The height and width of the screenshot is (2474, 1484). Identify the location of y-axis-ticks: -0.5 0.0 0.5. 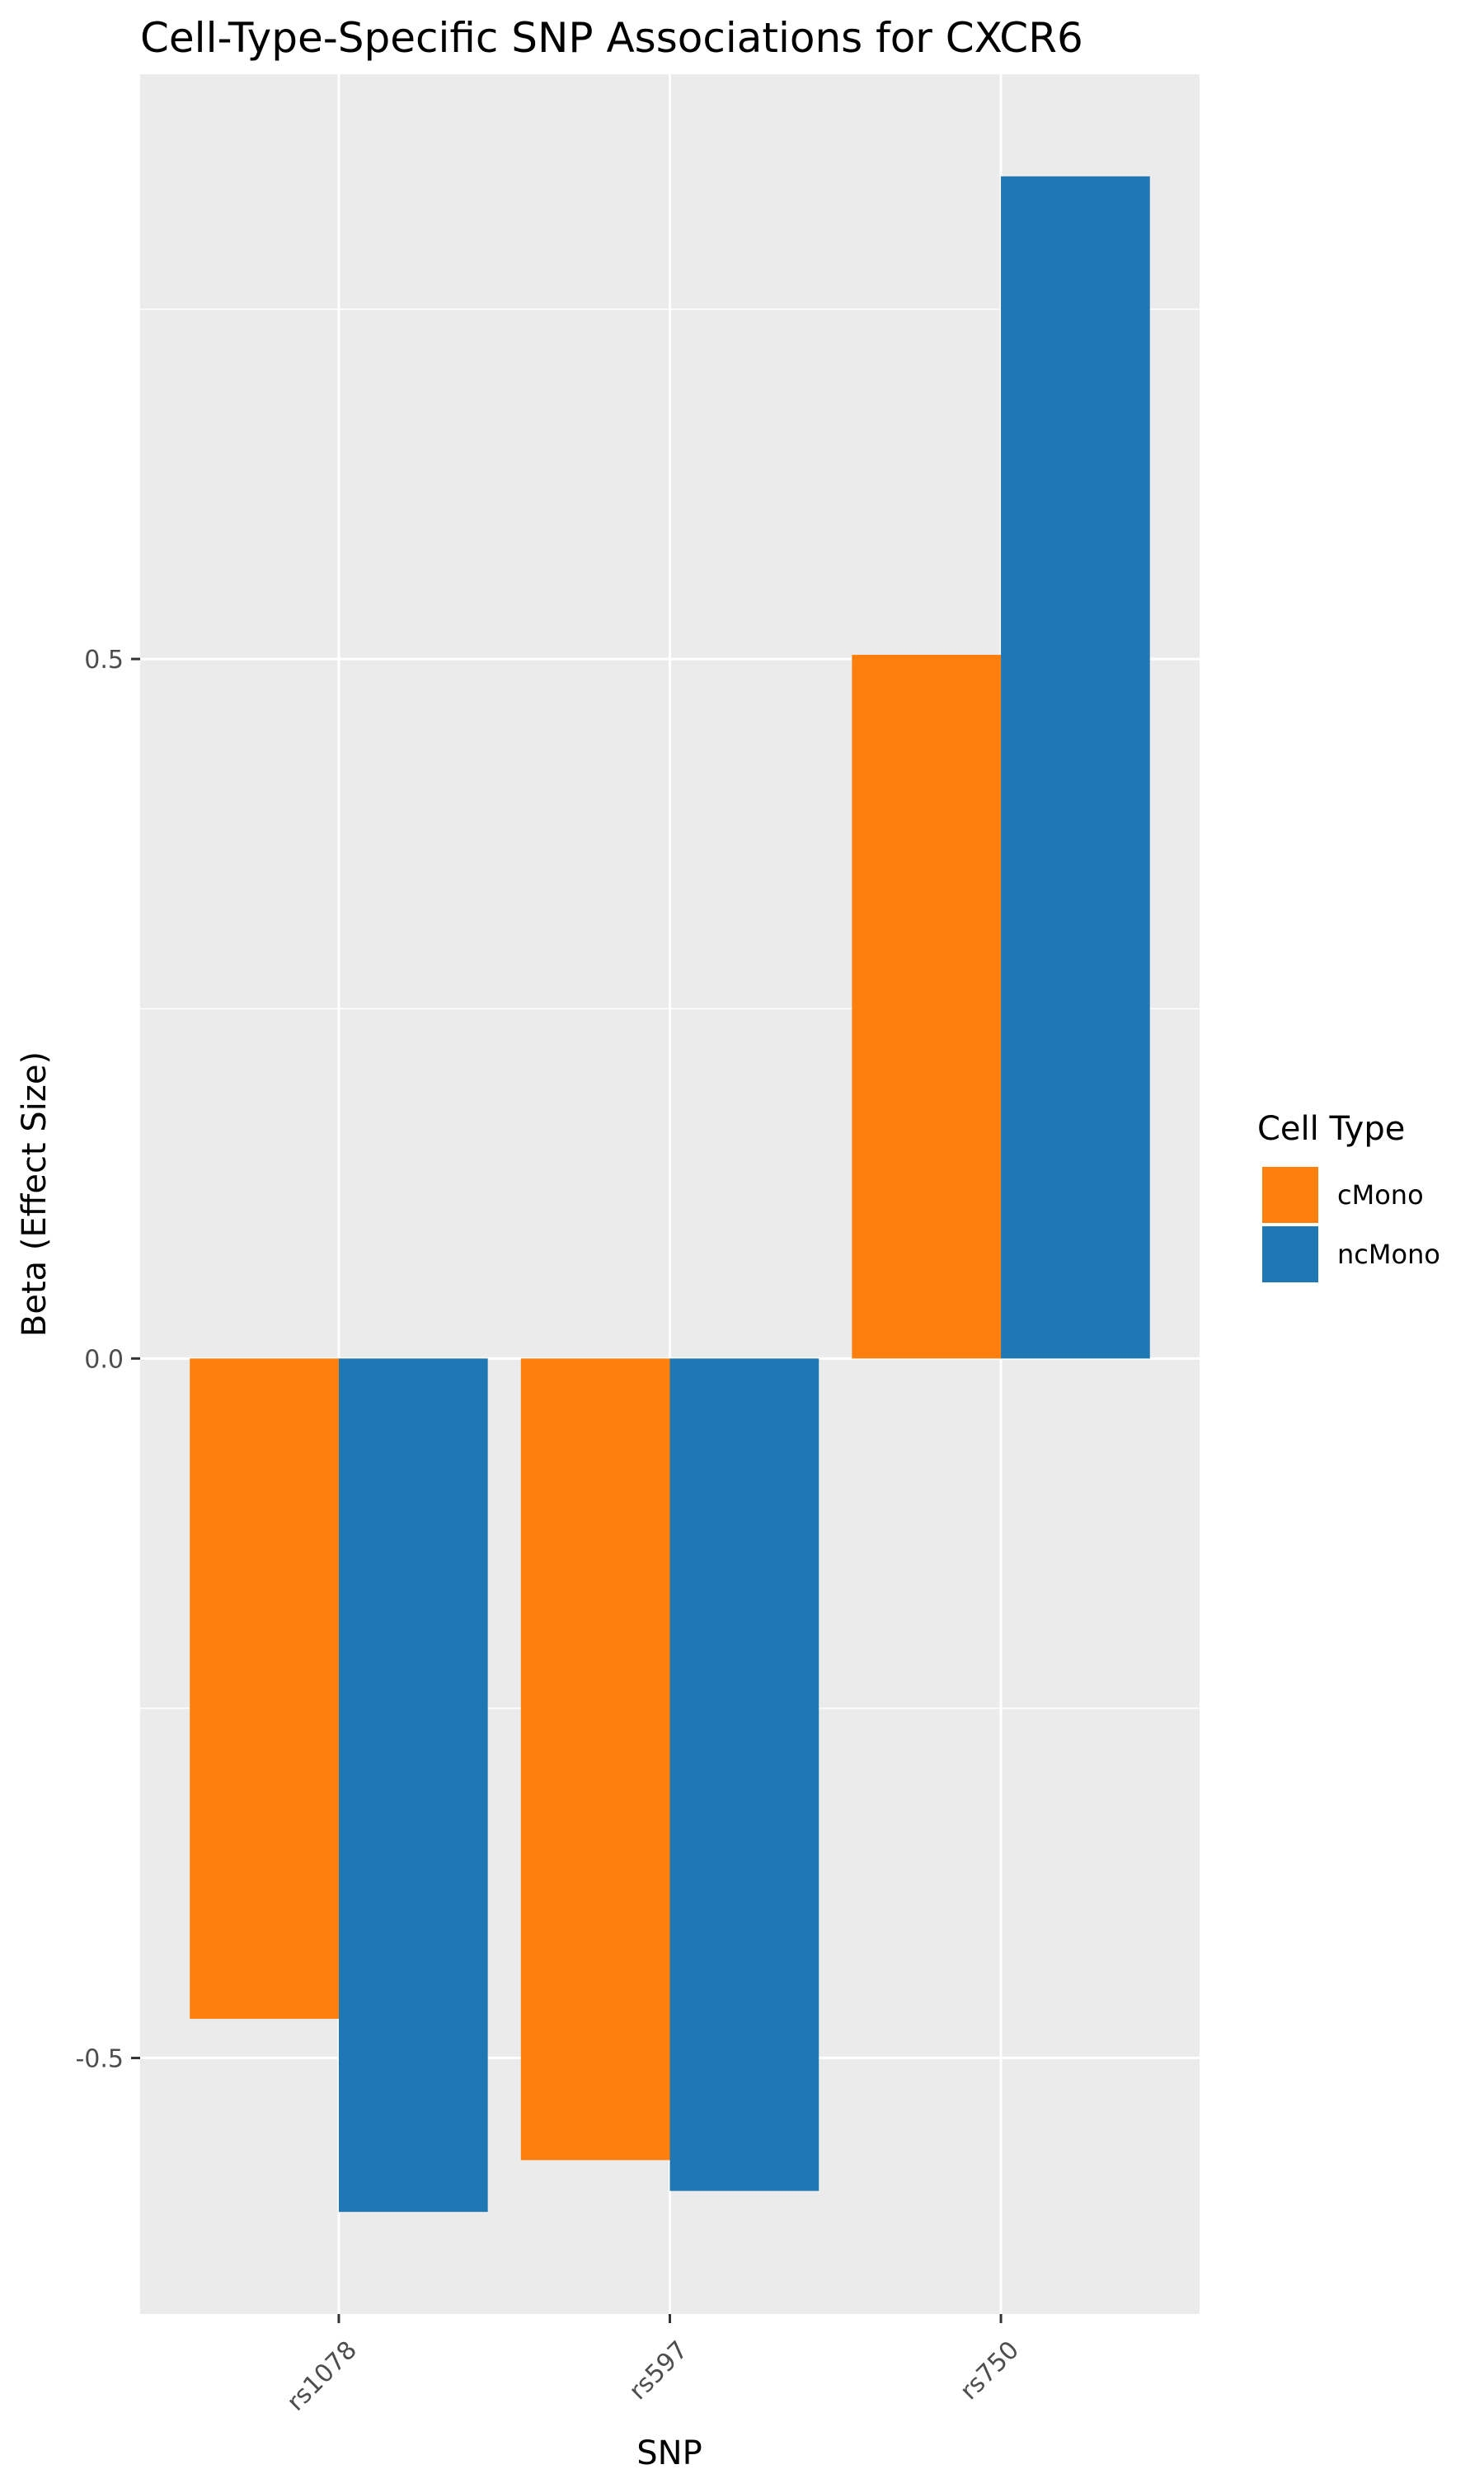
(107, 1360).